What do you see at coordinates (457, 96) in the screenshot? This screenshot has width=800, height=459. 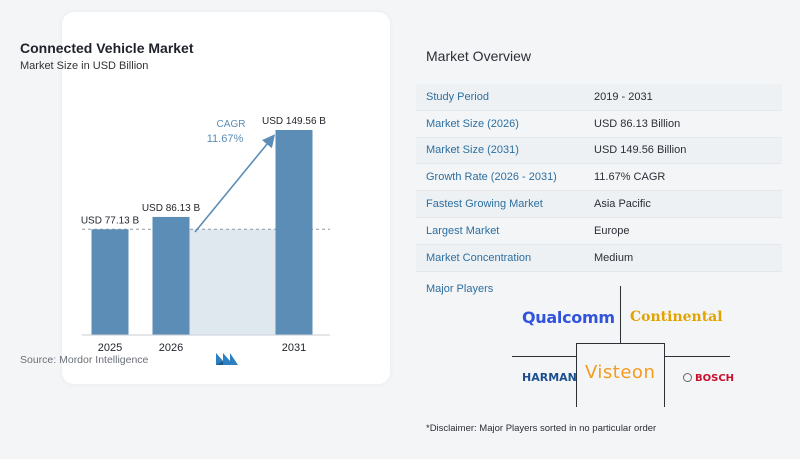 I see `overview-label: Study Period` at bounding box center [457, 96].